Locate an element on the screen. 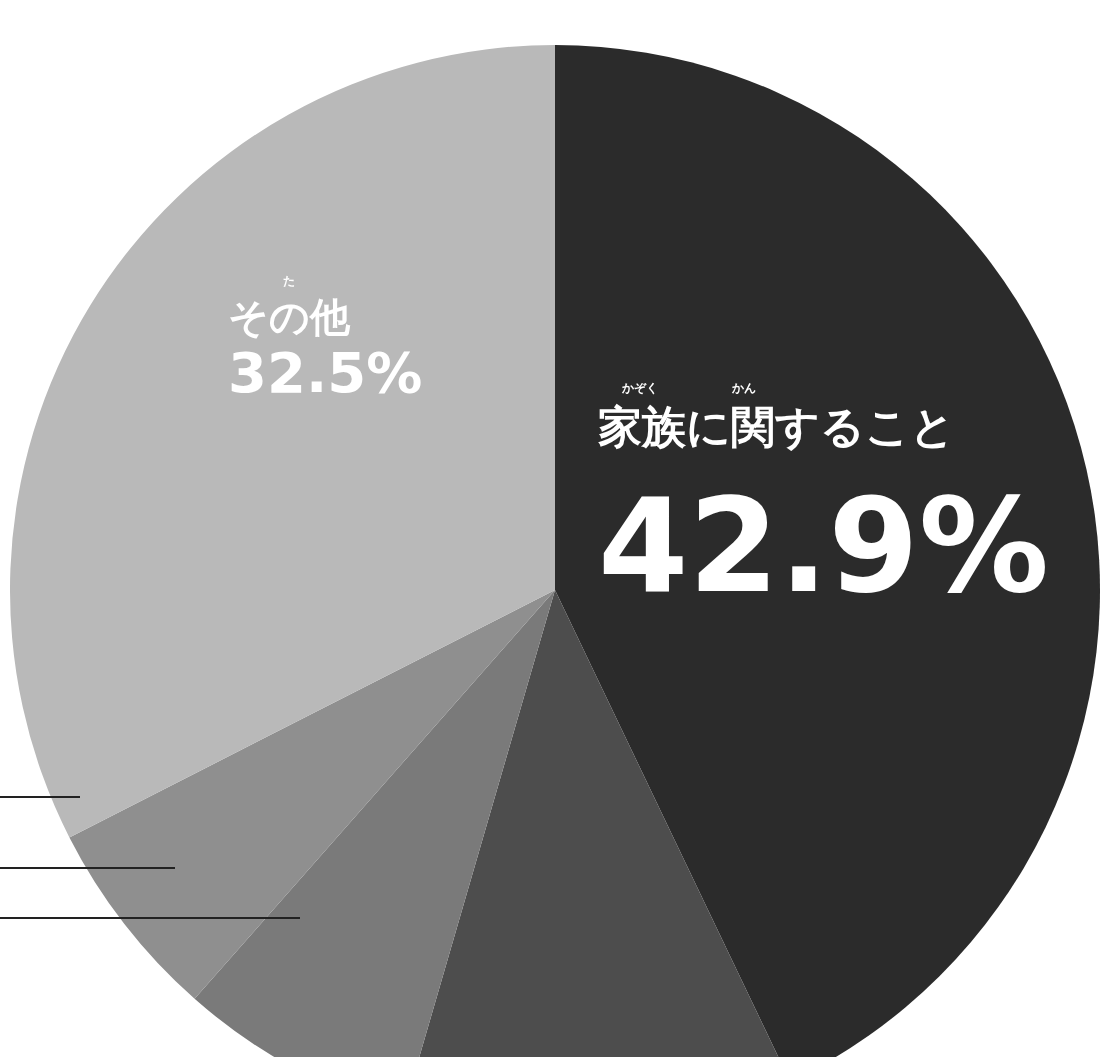 The height and width of the screenshot is (1057, 1104). text: た is located at coordinates (289, 281).